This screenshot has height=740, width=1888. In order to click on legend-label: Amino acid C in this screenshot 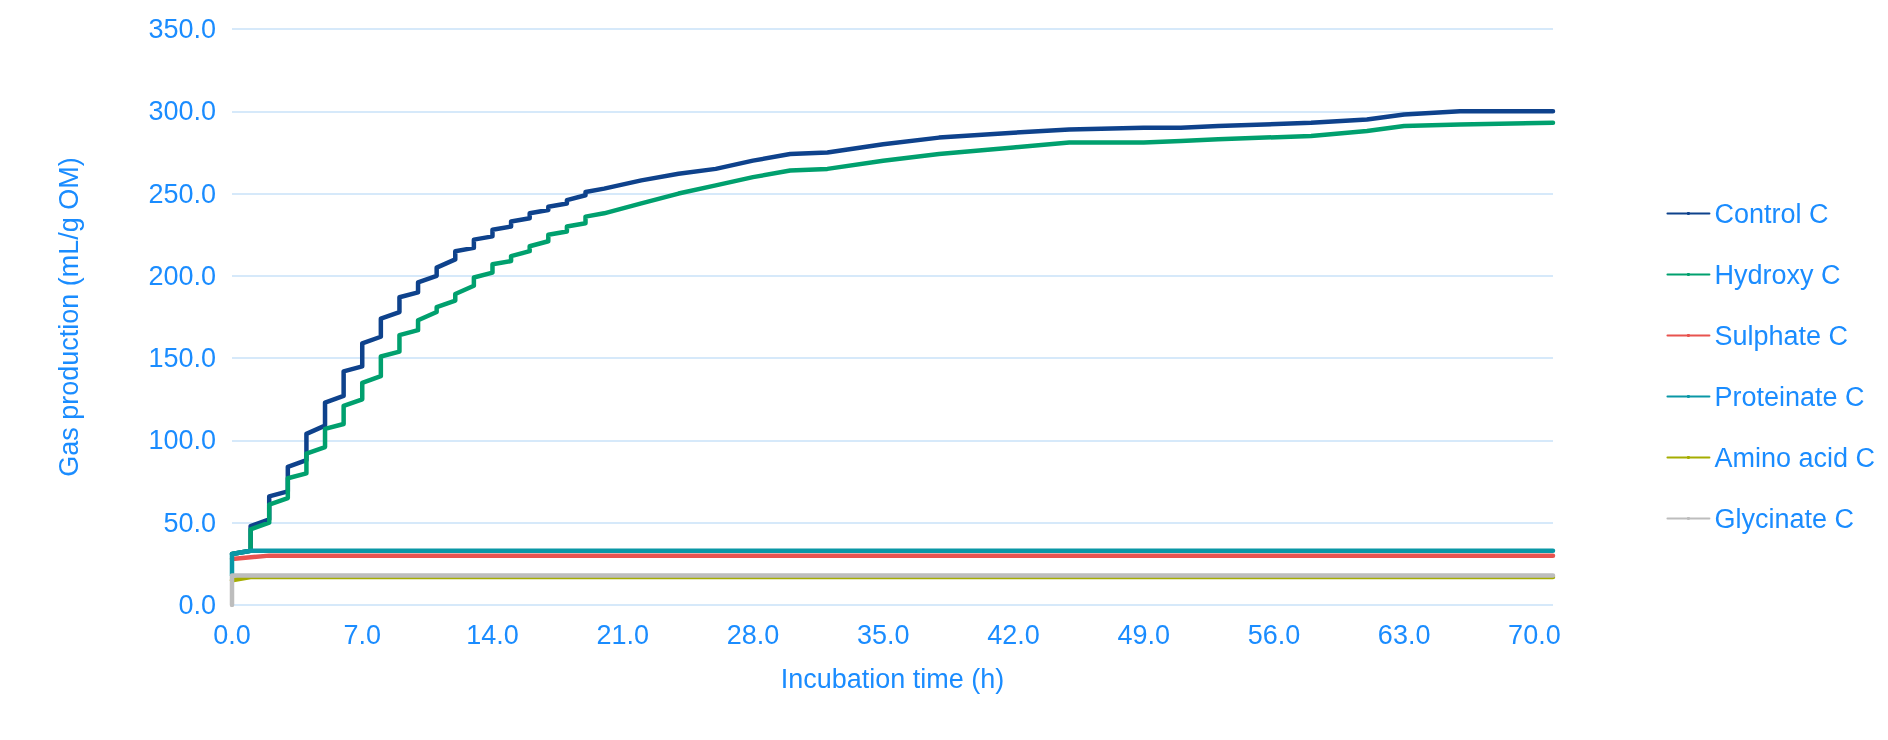, I will do `click(1795, 457)`.